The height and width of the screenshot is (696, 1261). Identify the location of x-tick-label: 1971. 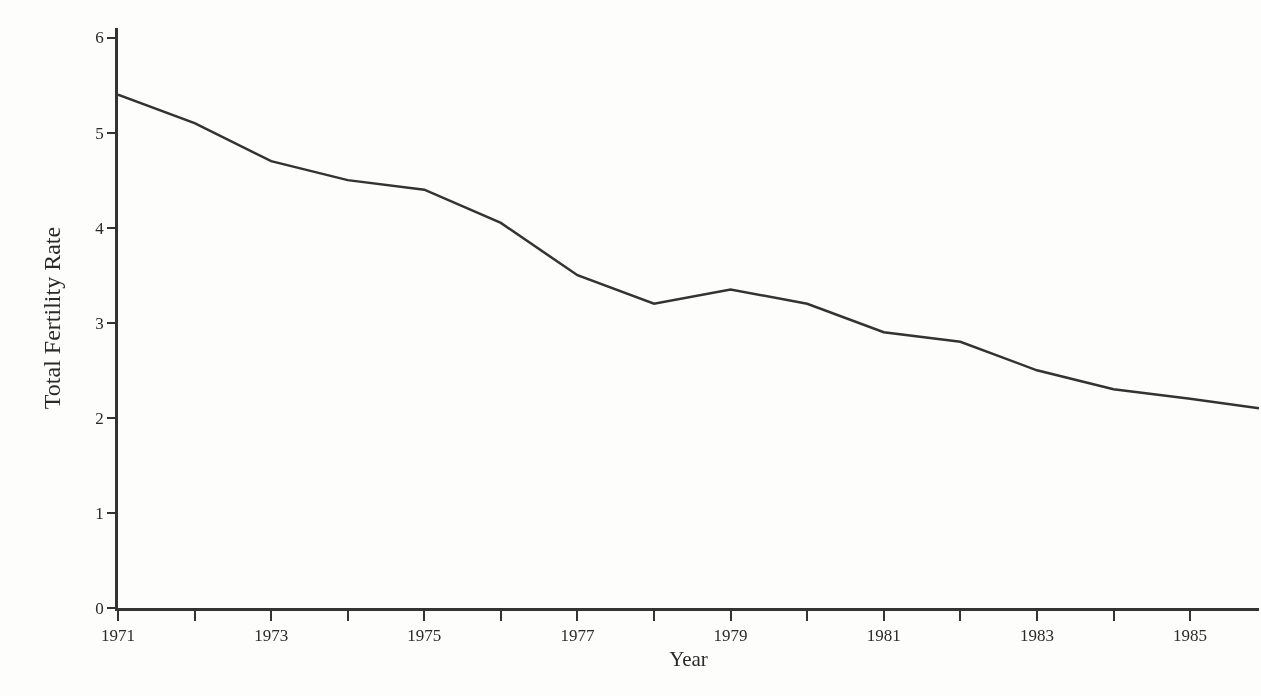
(118, 636).